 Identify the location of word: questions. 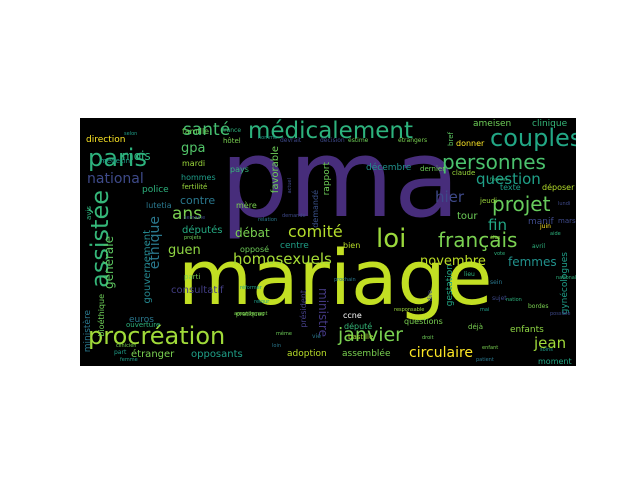
(423, 321).